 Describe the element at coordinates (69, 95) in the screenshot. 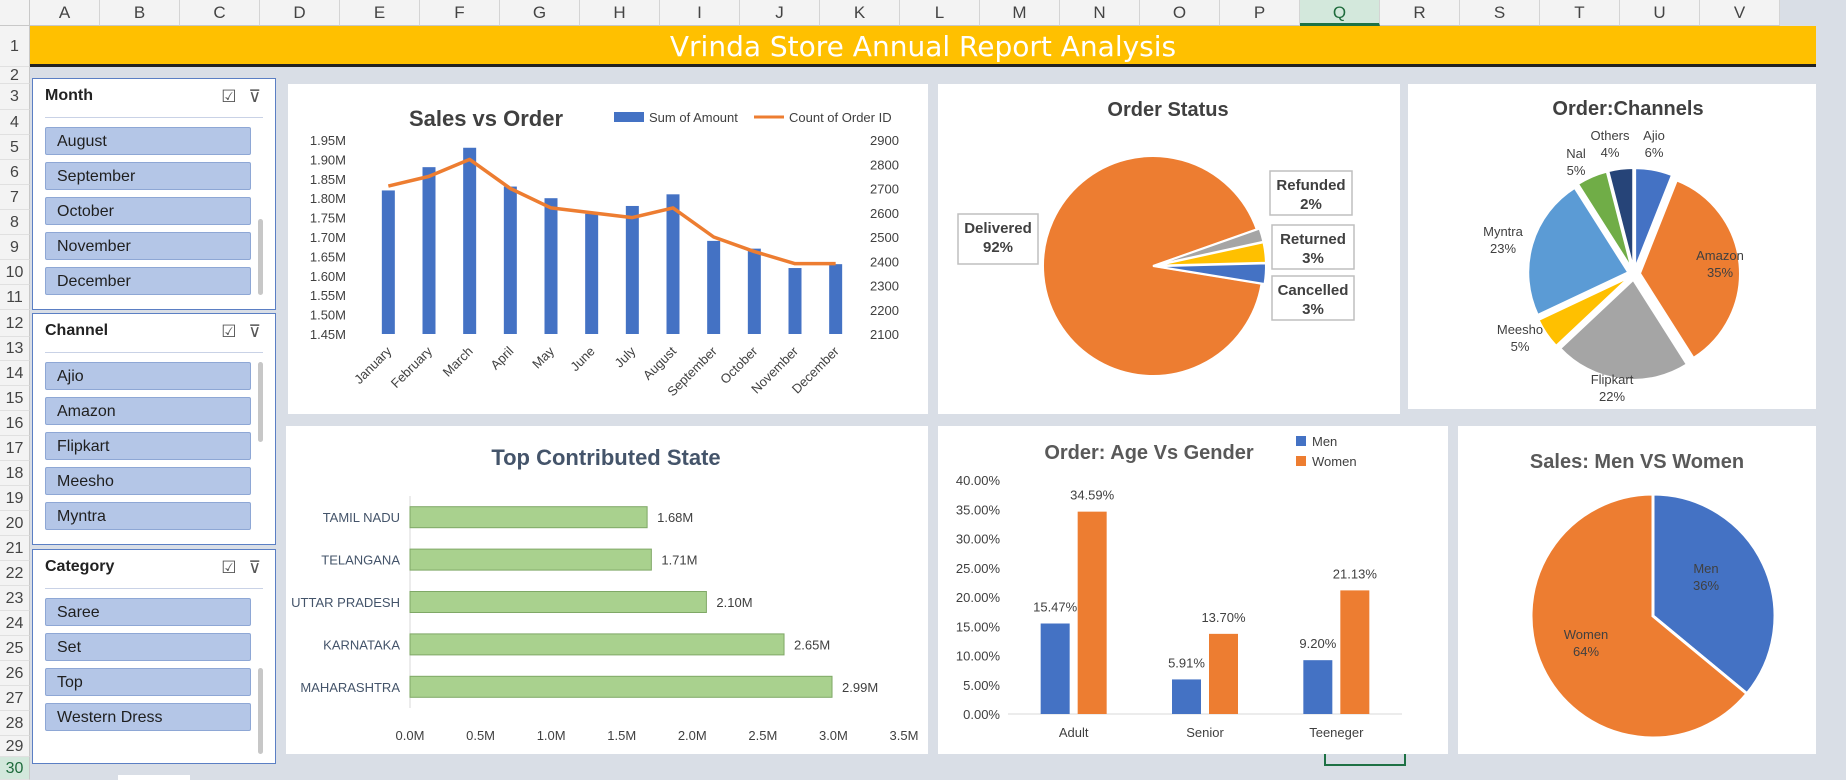

I see `slicer-title: Month` at that location.